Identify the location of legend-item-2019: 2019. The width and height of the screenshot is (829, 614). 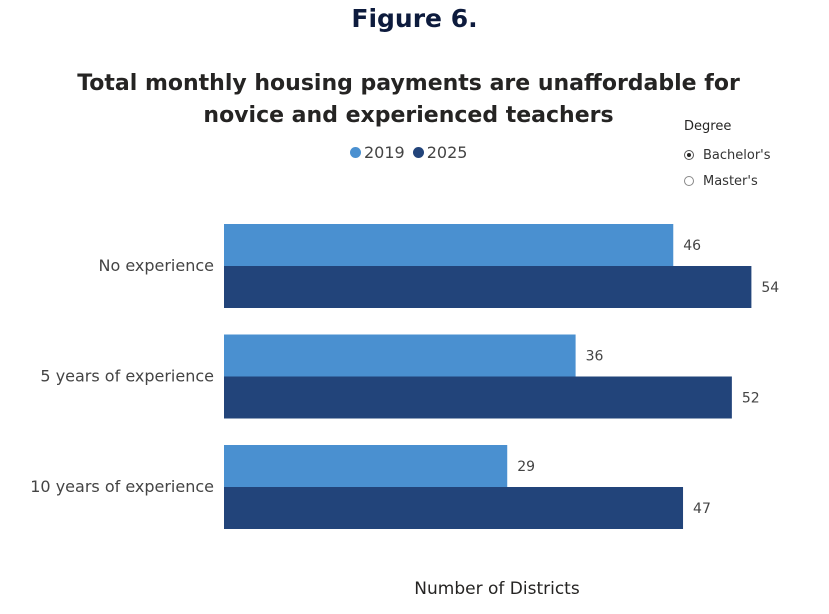
(377, 152).